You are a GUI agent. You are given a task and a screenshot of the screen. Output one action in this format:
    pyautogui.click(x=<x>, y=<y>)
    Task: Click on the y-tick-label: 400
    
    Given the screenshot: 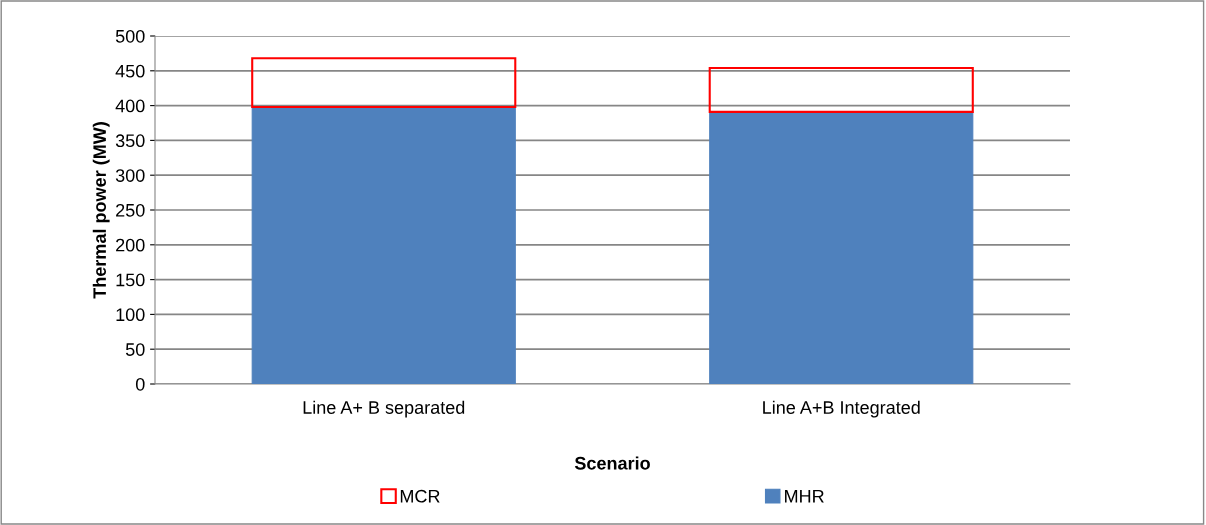 What is the action you would take?
    pyautogui.click(x=130, y=106)
    